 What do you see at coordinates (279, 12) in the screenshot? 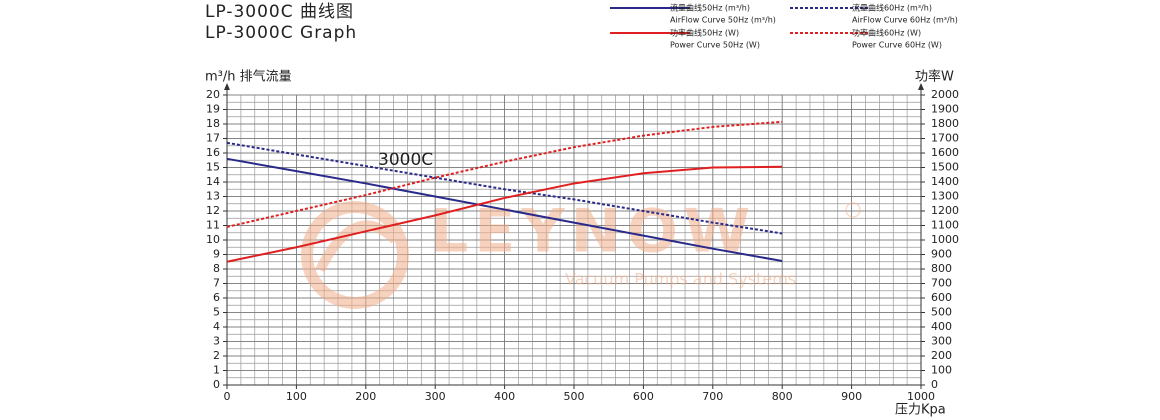
I see `chart-title: LP-3000C 曲线图` at bounding box center [279, 12].